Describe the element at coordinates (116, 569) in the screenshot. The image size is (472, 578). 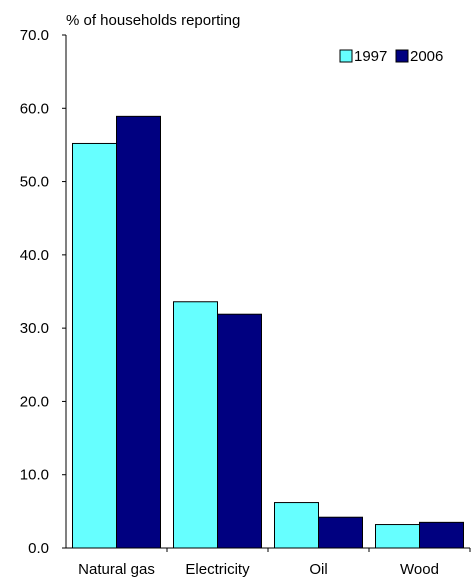
I see `x-category-label: Natural gas` at that location.